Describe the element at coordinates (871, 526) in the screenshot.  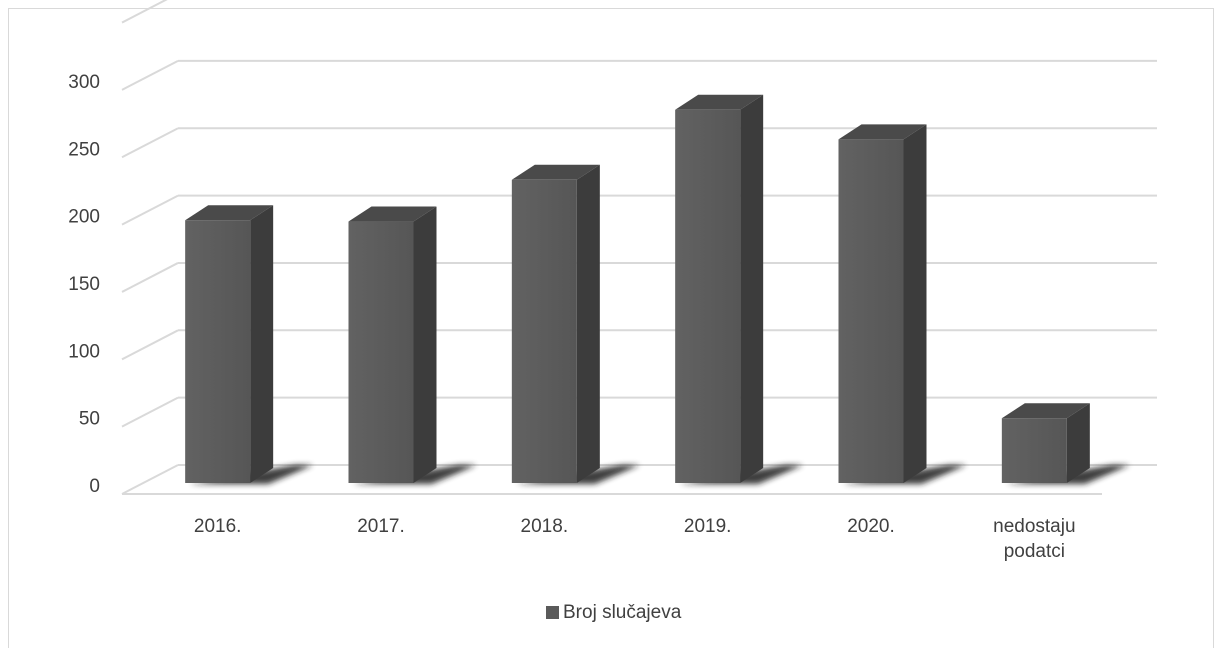
I see `x-tick-label: 2020.` at that location.